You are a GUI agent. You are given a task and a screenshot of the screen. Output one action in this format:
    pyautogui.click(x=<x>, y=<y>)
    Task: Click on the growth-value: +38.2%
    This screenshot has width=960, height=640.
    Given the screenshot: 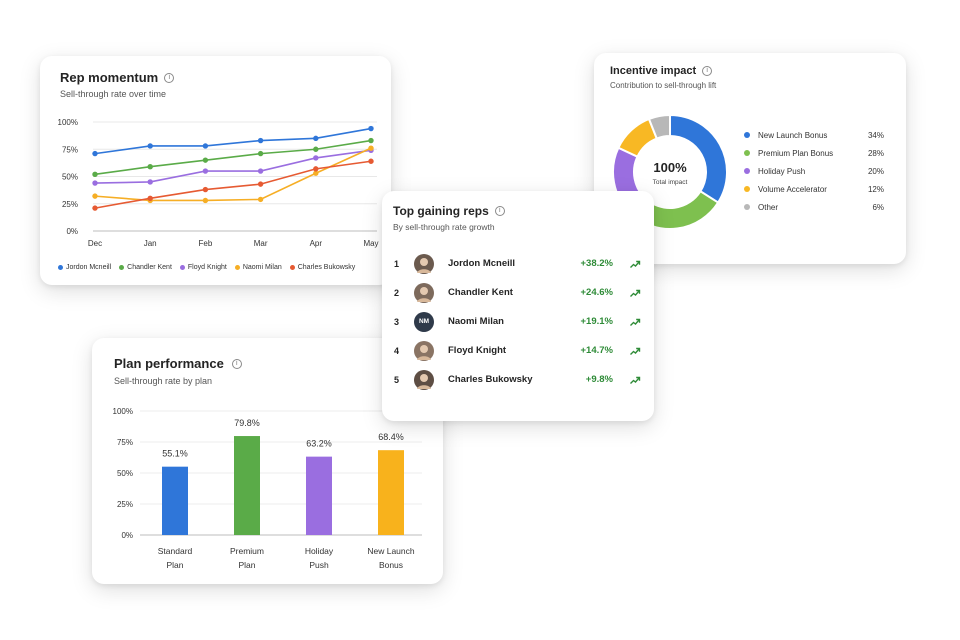 What is the action you would take?
    pyautogui.click(x=597, y=263)
    